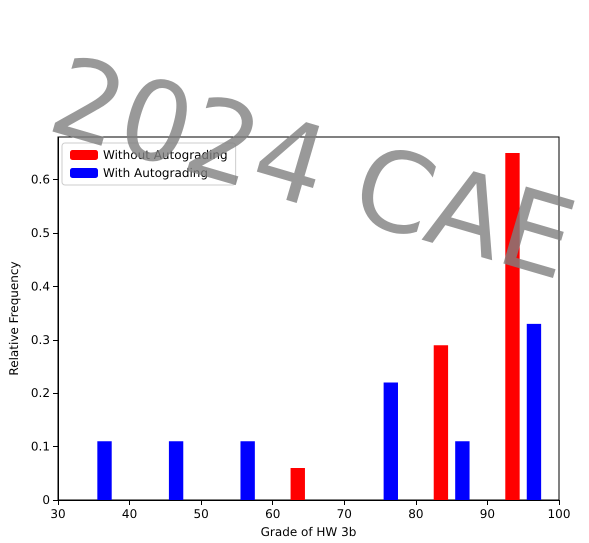 This screenshot has height=543, width=589. What do you see at coordinates (344, 514) in the screenshot?
I see `x-tick-label: 70` at bounding box center [344, 514].